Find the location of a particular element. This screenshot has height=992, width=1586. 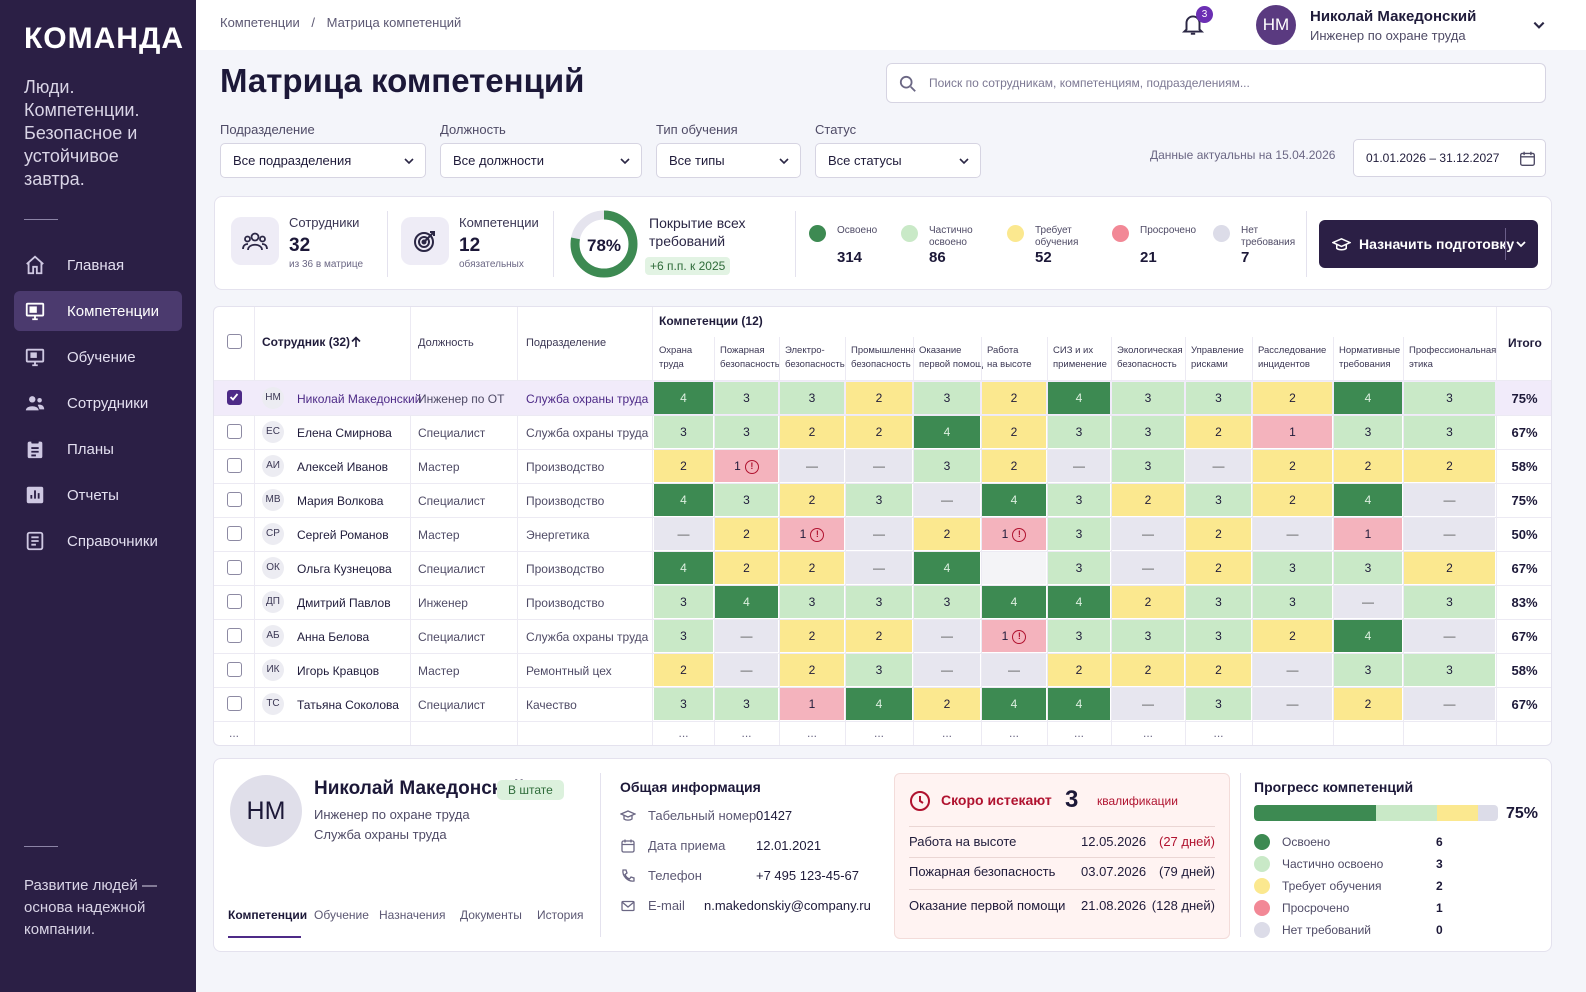

competency-column-header: Управление рисками is located at coordinates (1217, 357).